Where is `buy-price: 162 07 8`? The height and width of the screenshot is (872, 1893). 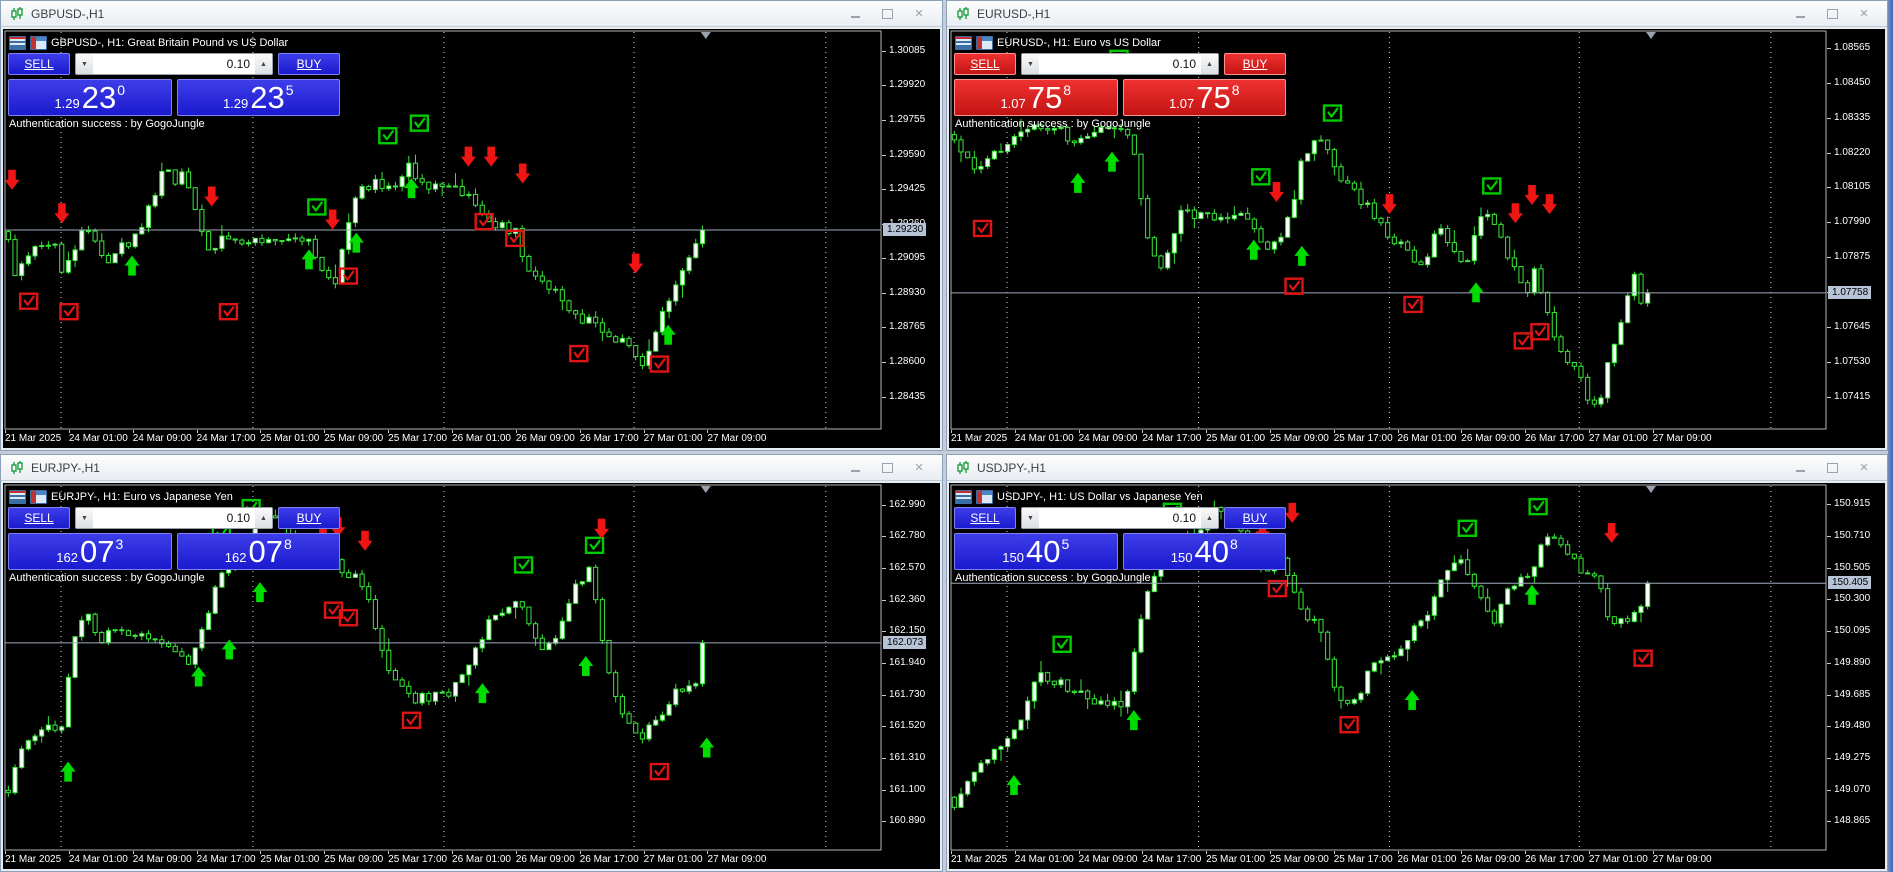
buy-price: 162 07 8 is located at coordinates (258, 551).